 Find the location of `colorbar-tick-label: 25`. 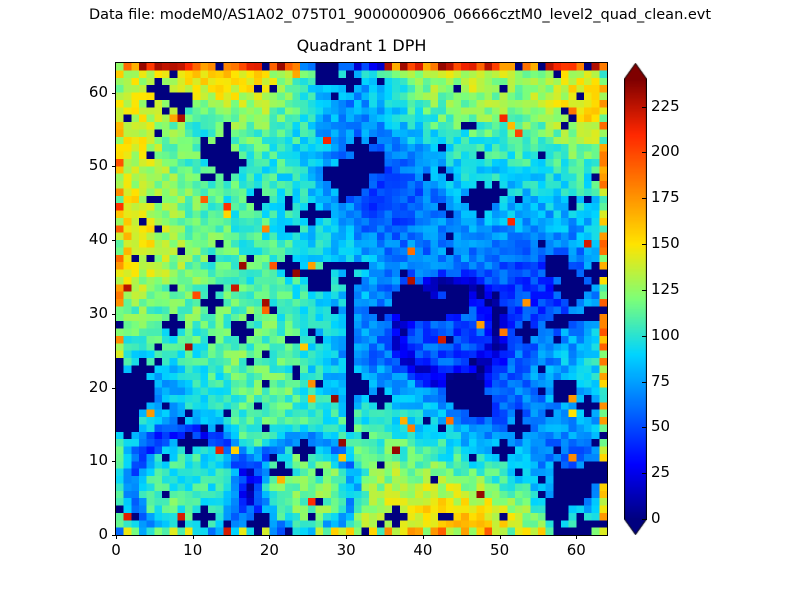

colorbar-tick-label: 25 is located at coordinates (661, 472).